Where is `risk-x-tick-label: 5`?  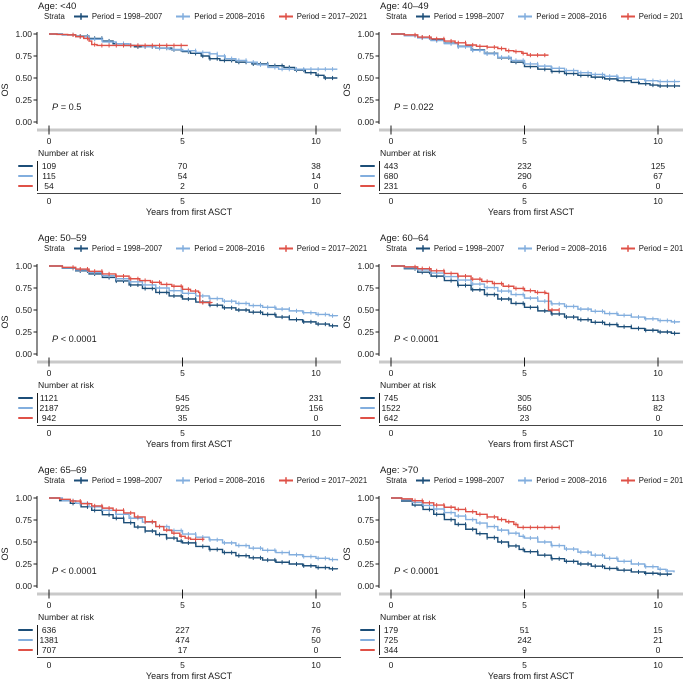 risk-x-tick-label: 5 is located at coordinates (524, 201).